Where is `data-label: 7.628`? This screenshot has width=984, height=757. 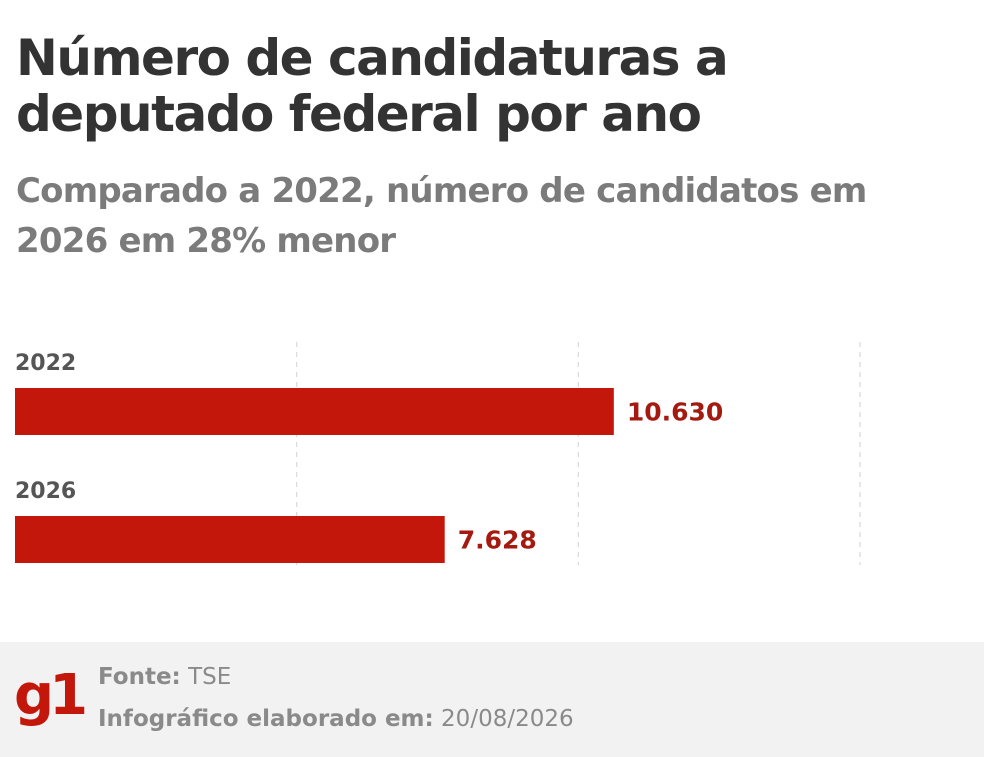 data-label: 7.628 is located at coordinates (497, 540).